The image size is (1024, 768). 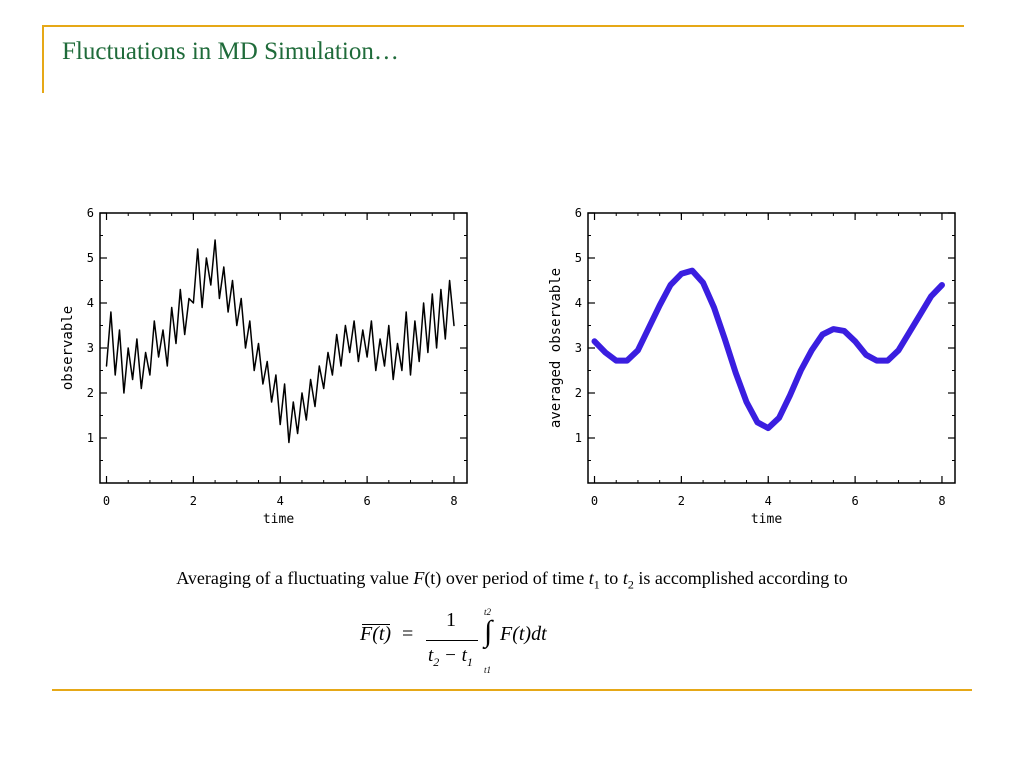 I want to click on caption-sub2: 2, so click(x=630, y=584).